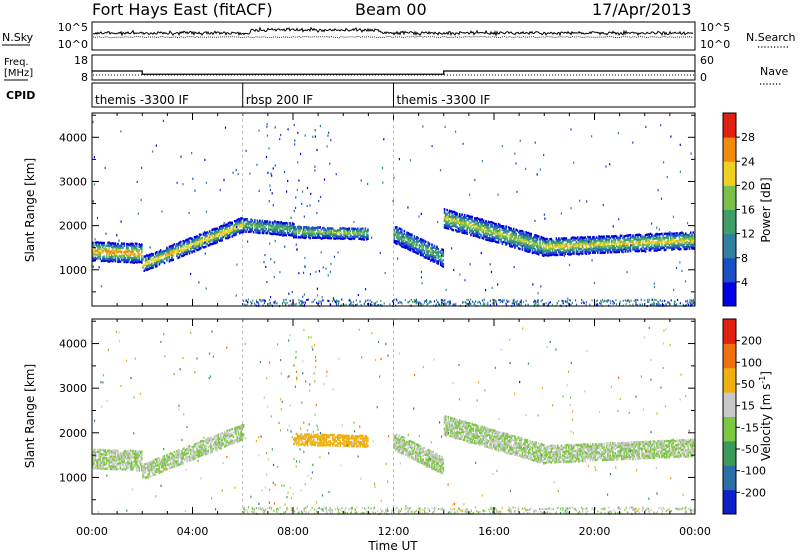 The width and height of the screenshot is (800, 554). What do you see at coordinates (393, 67) in the screenshot?
I see `freq-frame` at bounding box center [393, 67].